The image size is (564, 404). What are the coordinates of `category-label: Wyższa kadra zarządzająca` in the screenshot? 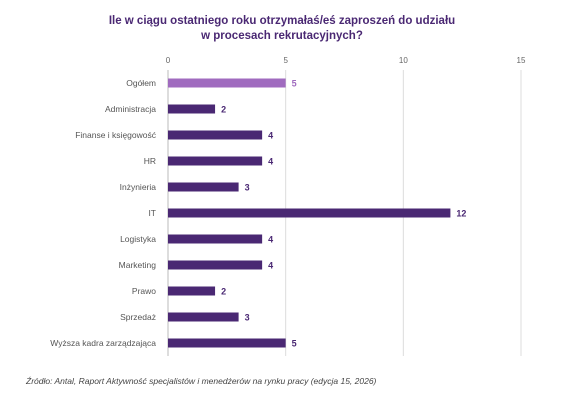 It's located at (103, 343).